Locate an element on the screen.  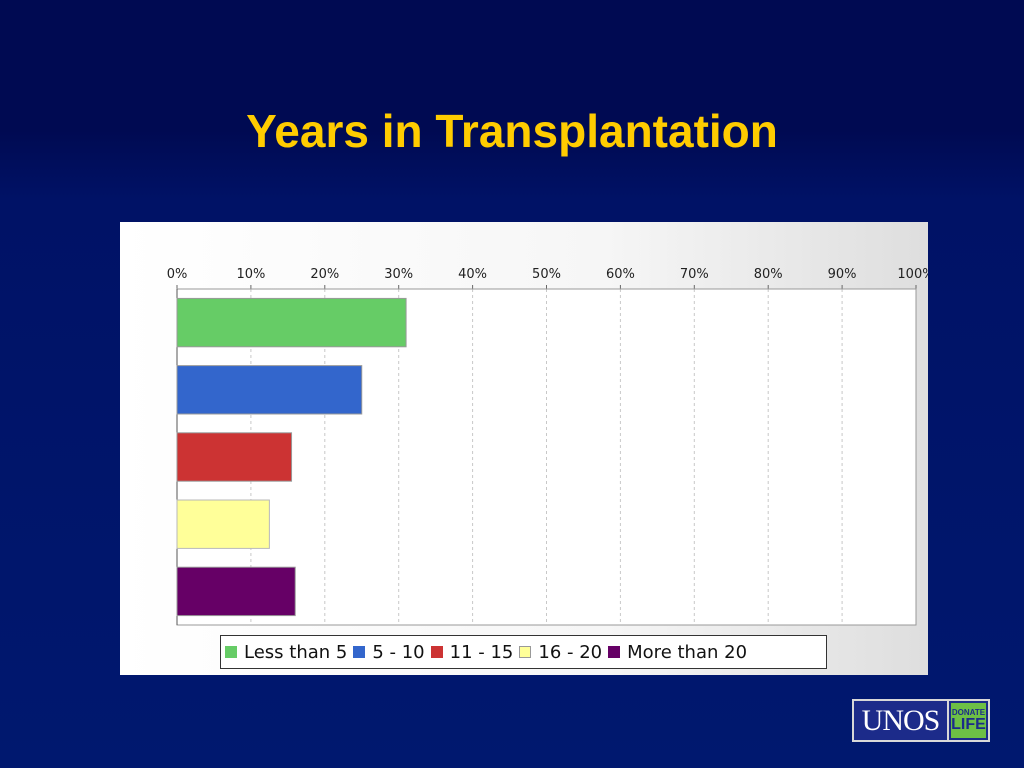
legend-label: 16 - 20 is located at coordinates (570, 652).